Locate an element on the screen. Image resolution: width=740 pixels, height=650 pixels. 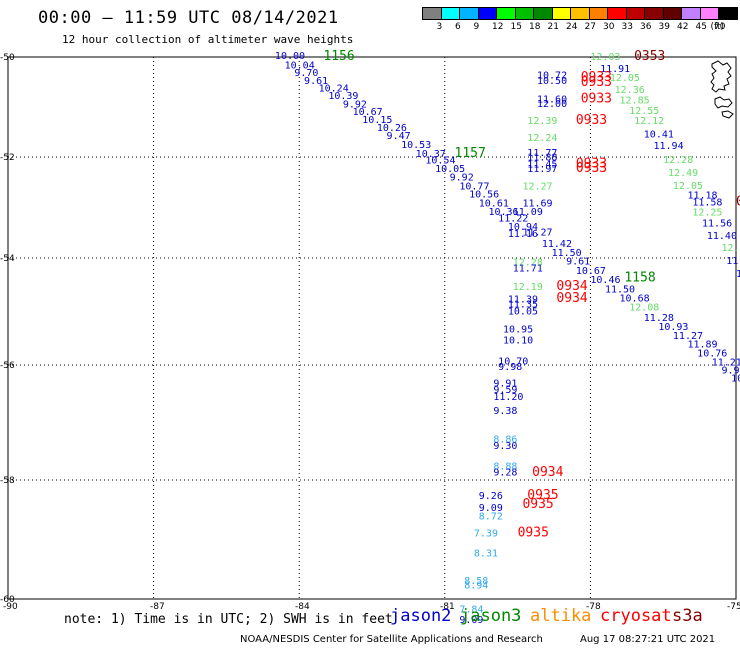
wave-height-label: 12.19 is located at coordinates (528, 287).